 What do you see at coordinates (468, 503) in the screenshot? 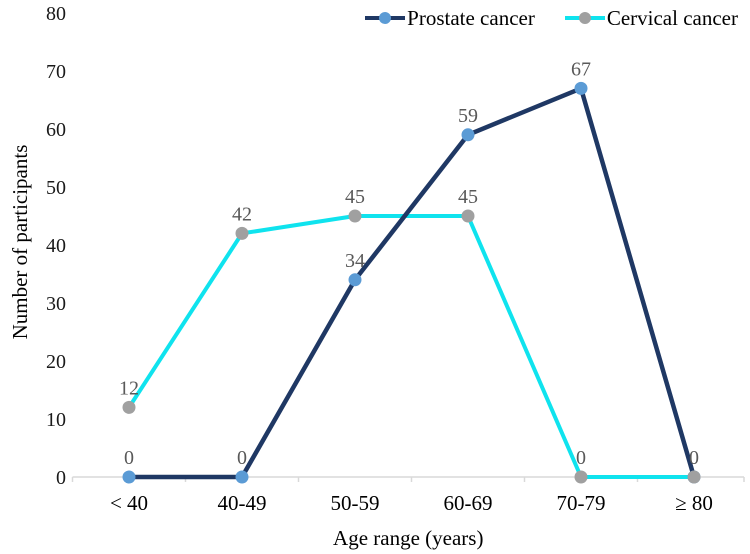
I see `x-axis-tick-label: 60-69` at bounding box center [468, 503].